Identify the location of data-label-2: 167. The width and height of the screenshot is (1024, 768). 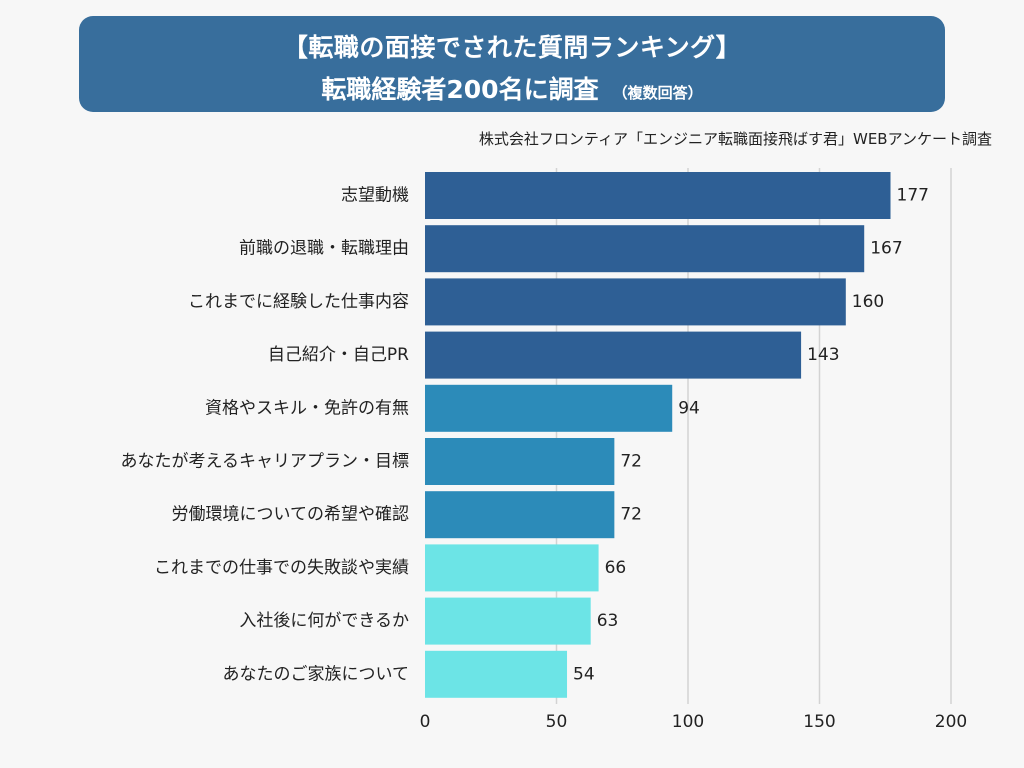
(886, 249).